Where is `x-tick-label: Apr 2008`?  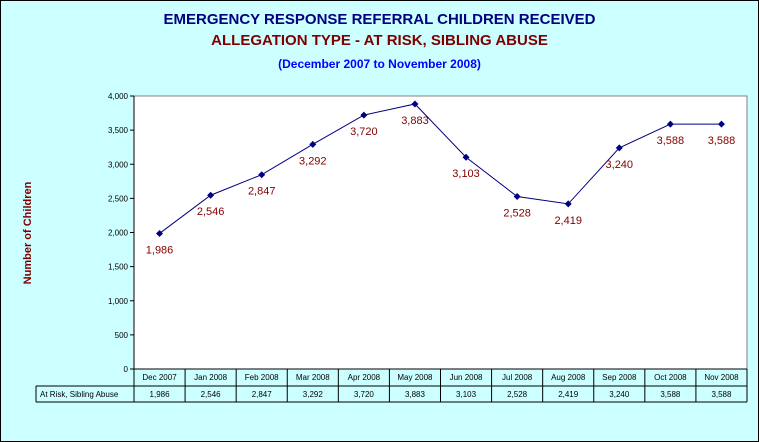
x-tick-label: Apr 2008 is located at coordinates (364, 377).